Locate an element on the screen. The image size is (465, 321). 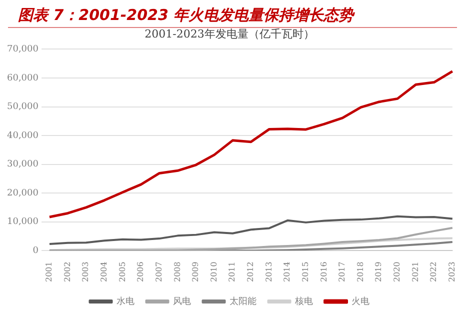
x-tick-label: 2012 is located at coordinates (251, 272).